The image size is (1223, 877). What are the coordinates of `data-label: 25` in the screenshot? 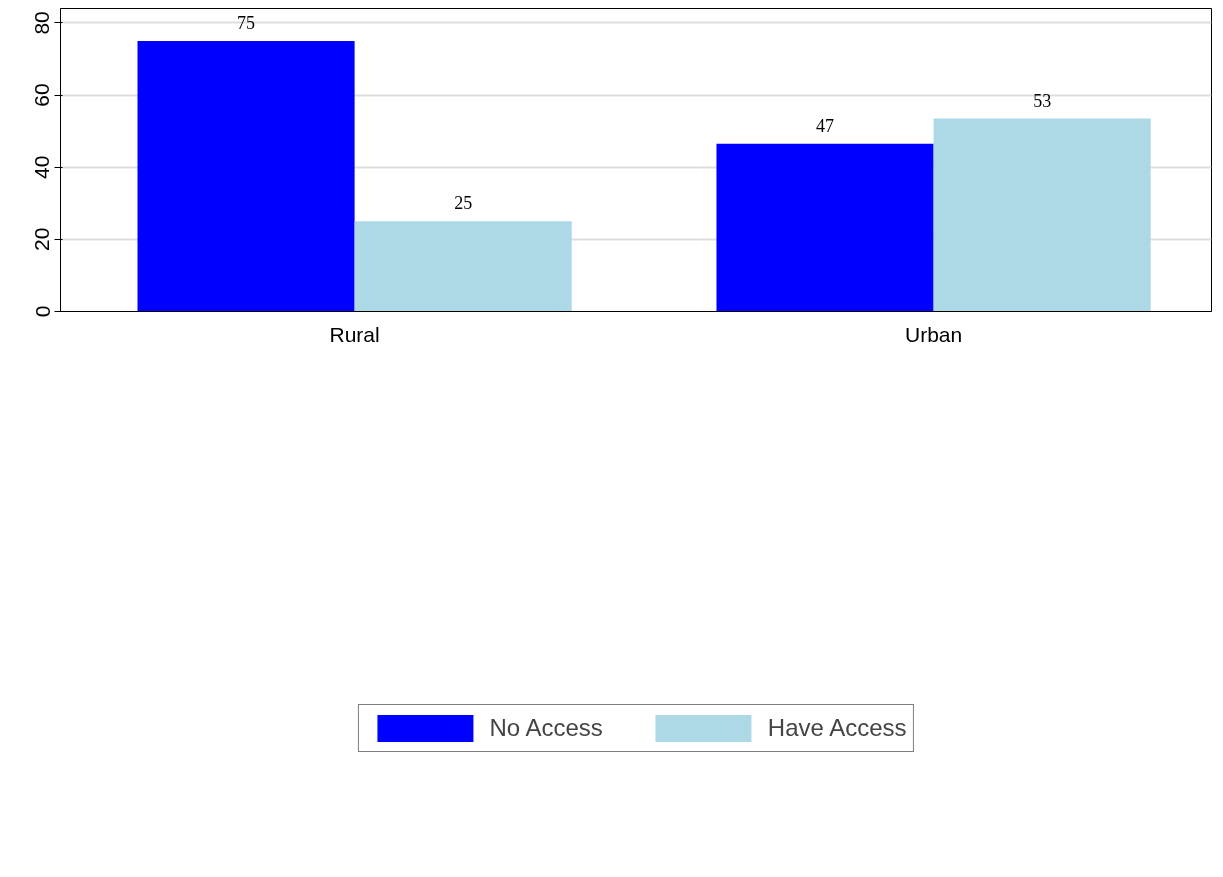 It's located at (463, 203).